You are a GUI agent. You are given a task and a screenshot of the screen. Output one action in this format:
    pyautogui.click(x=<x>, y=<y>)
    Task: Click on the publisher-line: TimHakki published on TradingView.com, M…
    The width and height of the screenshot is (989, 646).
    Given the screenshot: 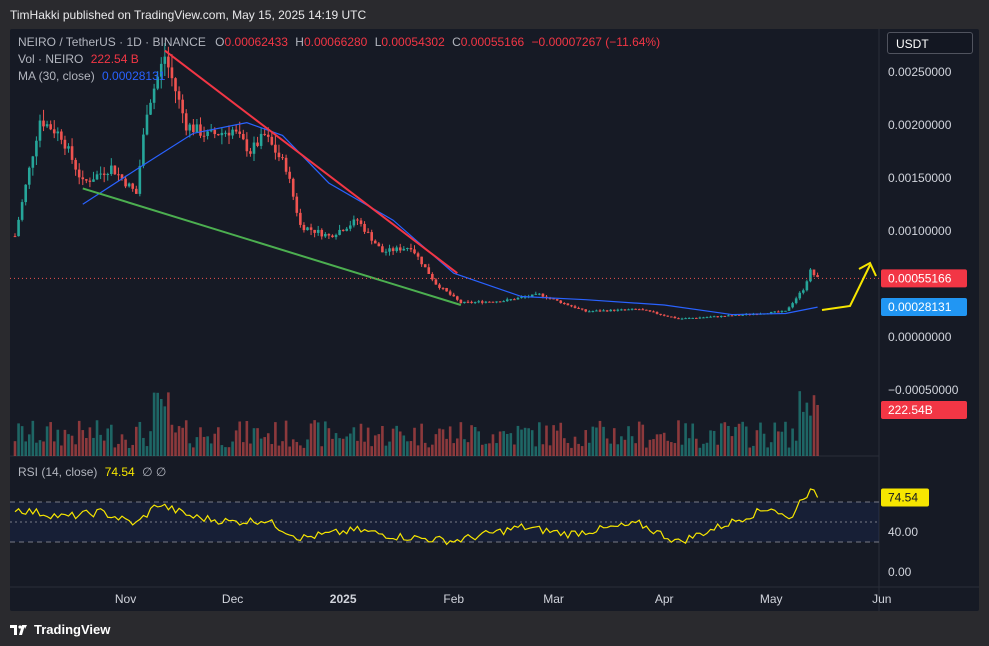 What is the action you would take?
    pyautogui.click(x=188, y=15)
    